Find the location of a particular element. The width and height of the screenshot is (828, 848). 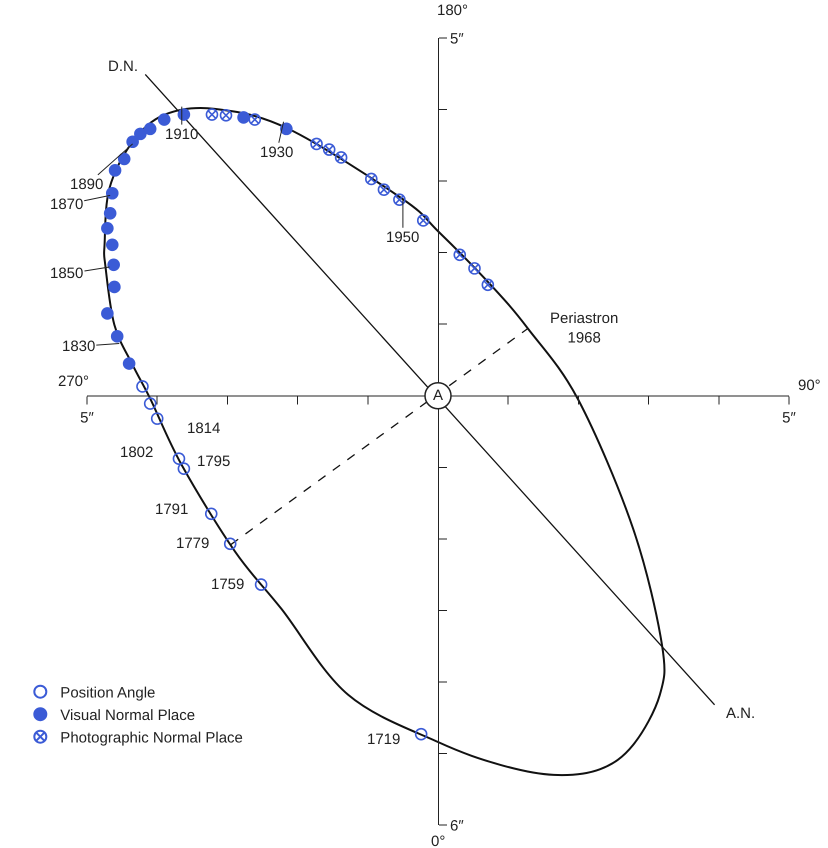

annotation: 1802 is located at coordinates (137, 452).